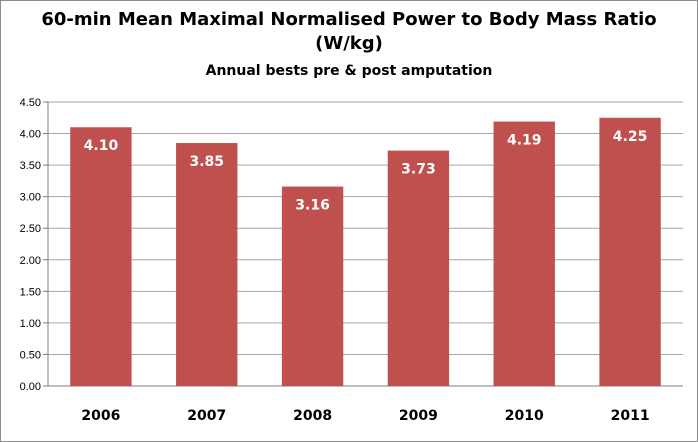  What do you see at coordinates (30, 387) in the screenshot?
I see `y-tick-label: 0.00` at bounding box center [30, 387].